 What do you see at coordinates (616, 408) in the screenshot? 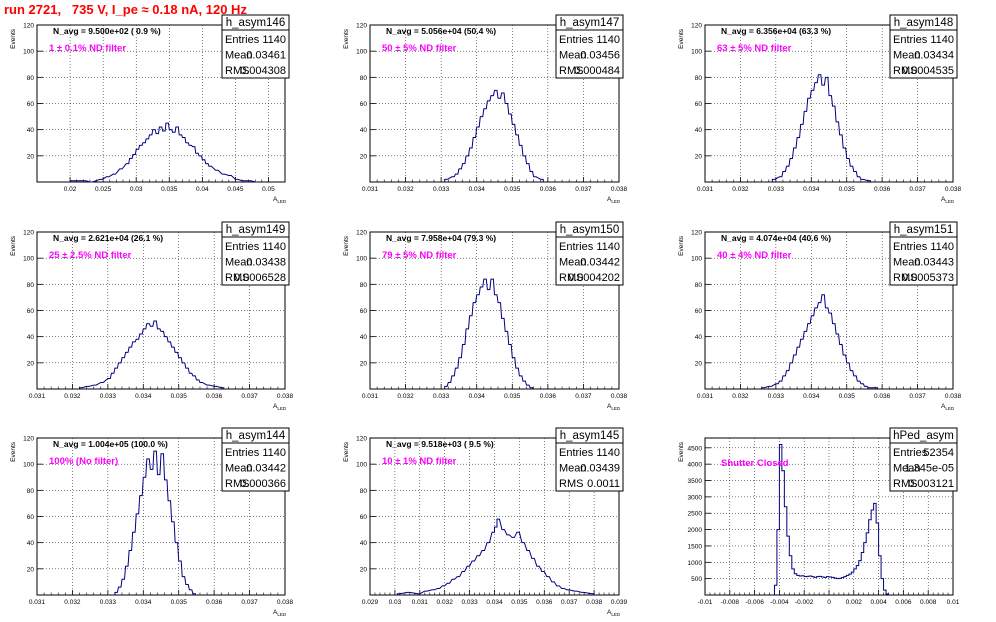
I see `x-axis-subscript: LED` at bounding box center [616, 408].